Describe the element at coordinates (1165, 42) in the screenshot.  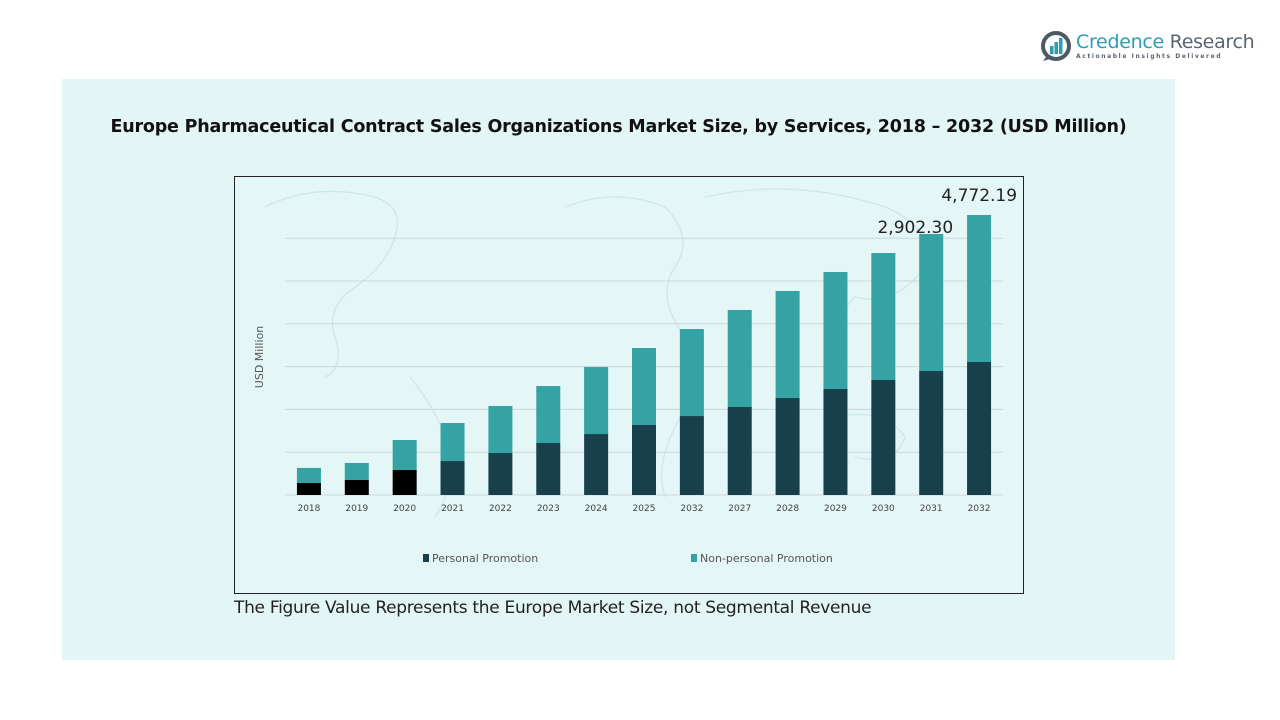
I see `brand-name: Credence Research` at that location.